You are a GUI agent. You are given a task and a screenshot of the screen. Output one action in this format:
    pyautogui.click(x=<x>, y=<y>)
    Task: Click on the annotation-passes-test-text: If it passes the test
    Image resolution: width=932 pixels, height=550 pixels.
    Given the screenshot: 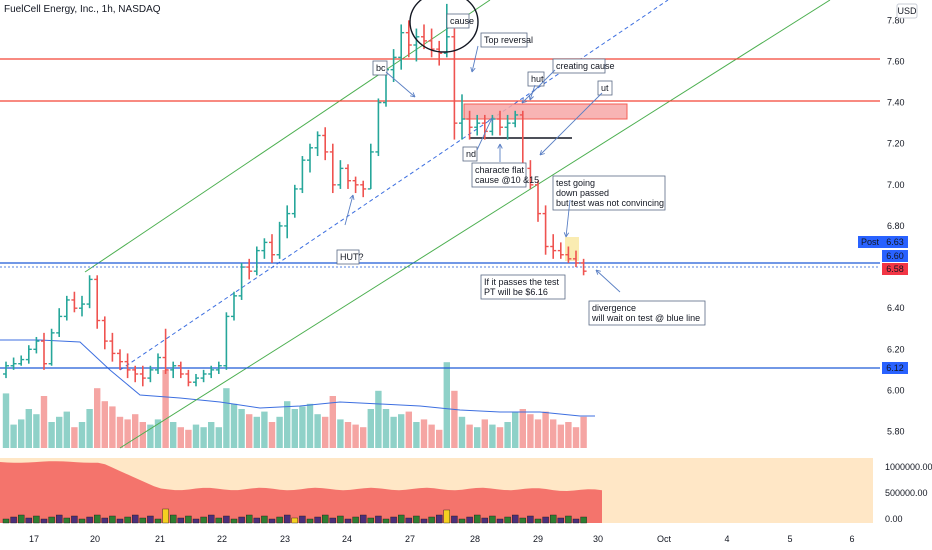 What is the action you would take?
    pyautogui.click(x=522, y=282)
    